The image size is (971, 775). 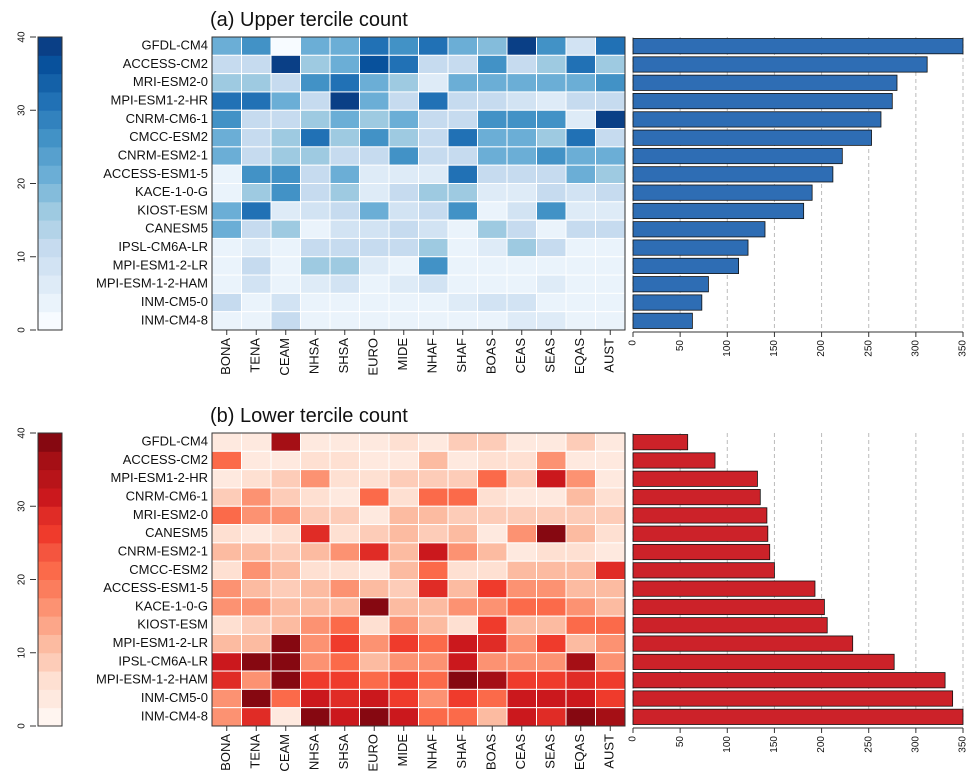 What do you see at coordinates (168, 136) in the screenshot?
I see `row-label: CMCC-ESM2` at bounding box center [168, 136].